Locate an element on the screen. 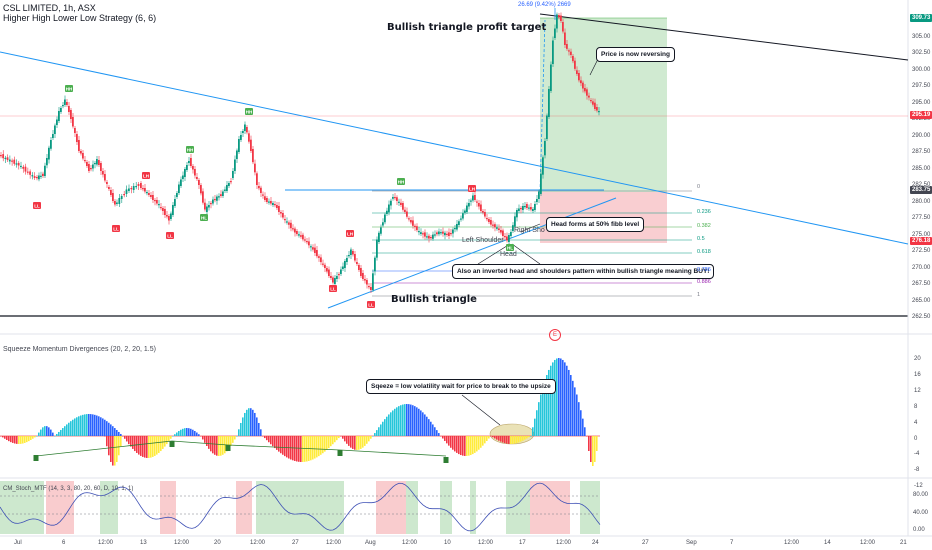 The width and height of the screenshot is (932, 550). right-shoulder-label: Right Sho is located at coordinates (529, 230).